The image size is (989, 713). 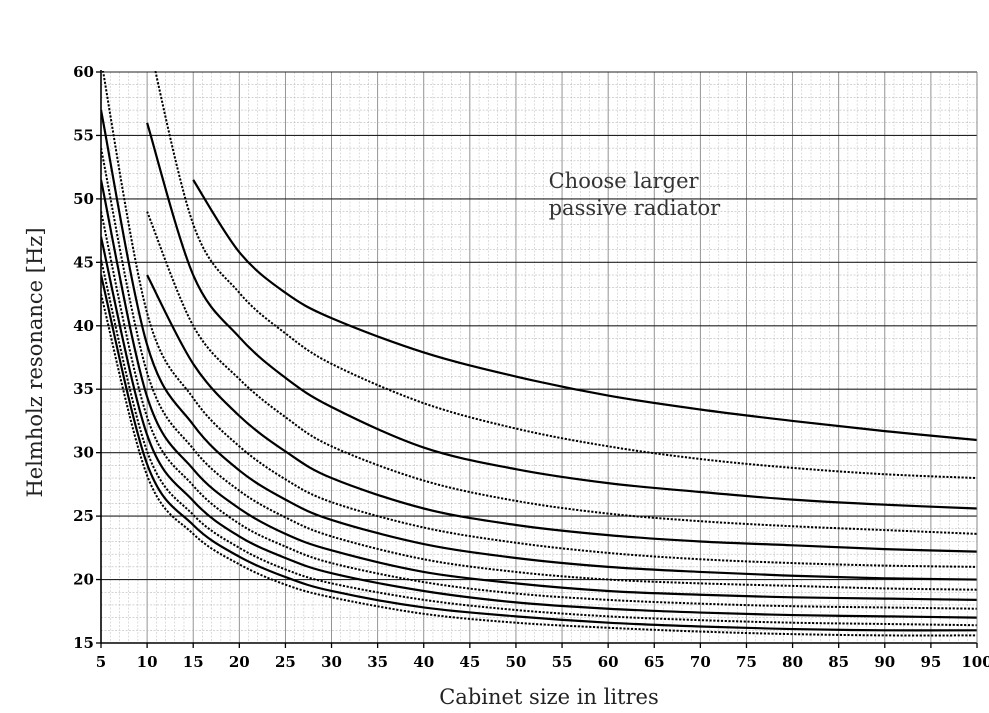 I want to click on y-tick-label: 45, so click(x=83, y=262).